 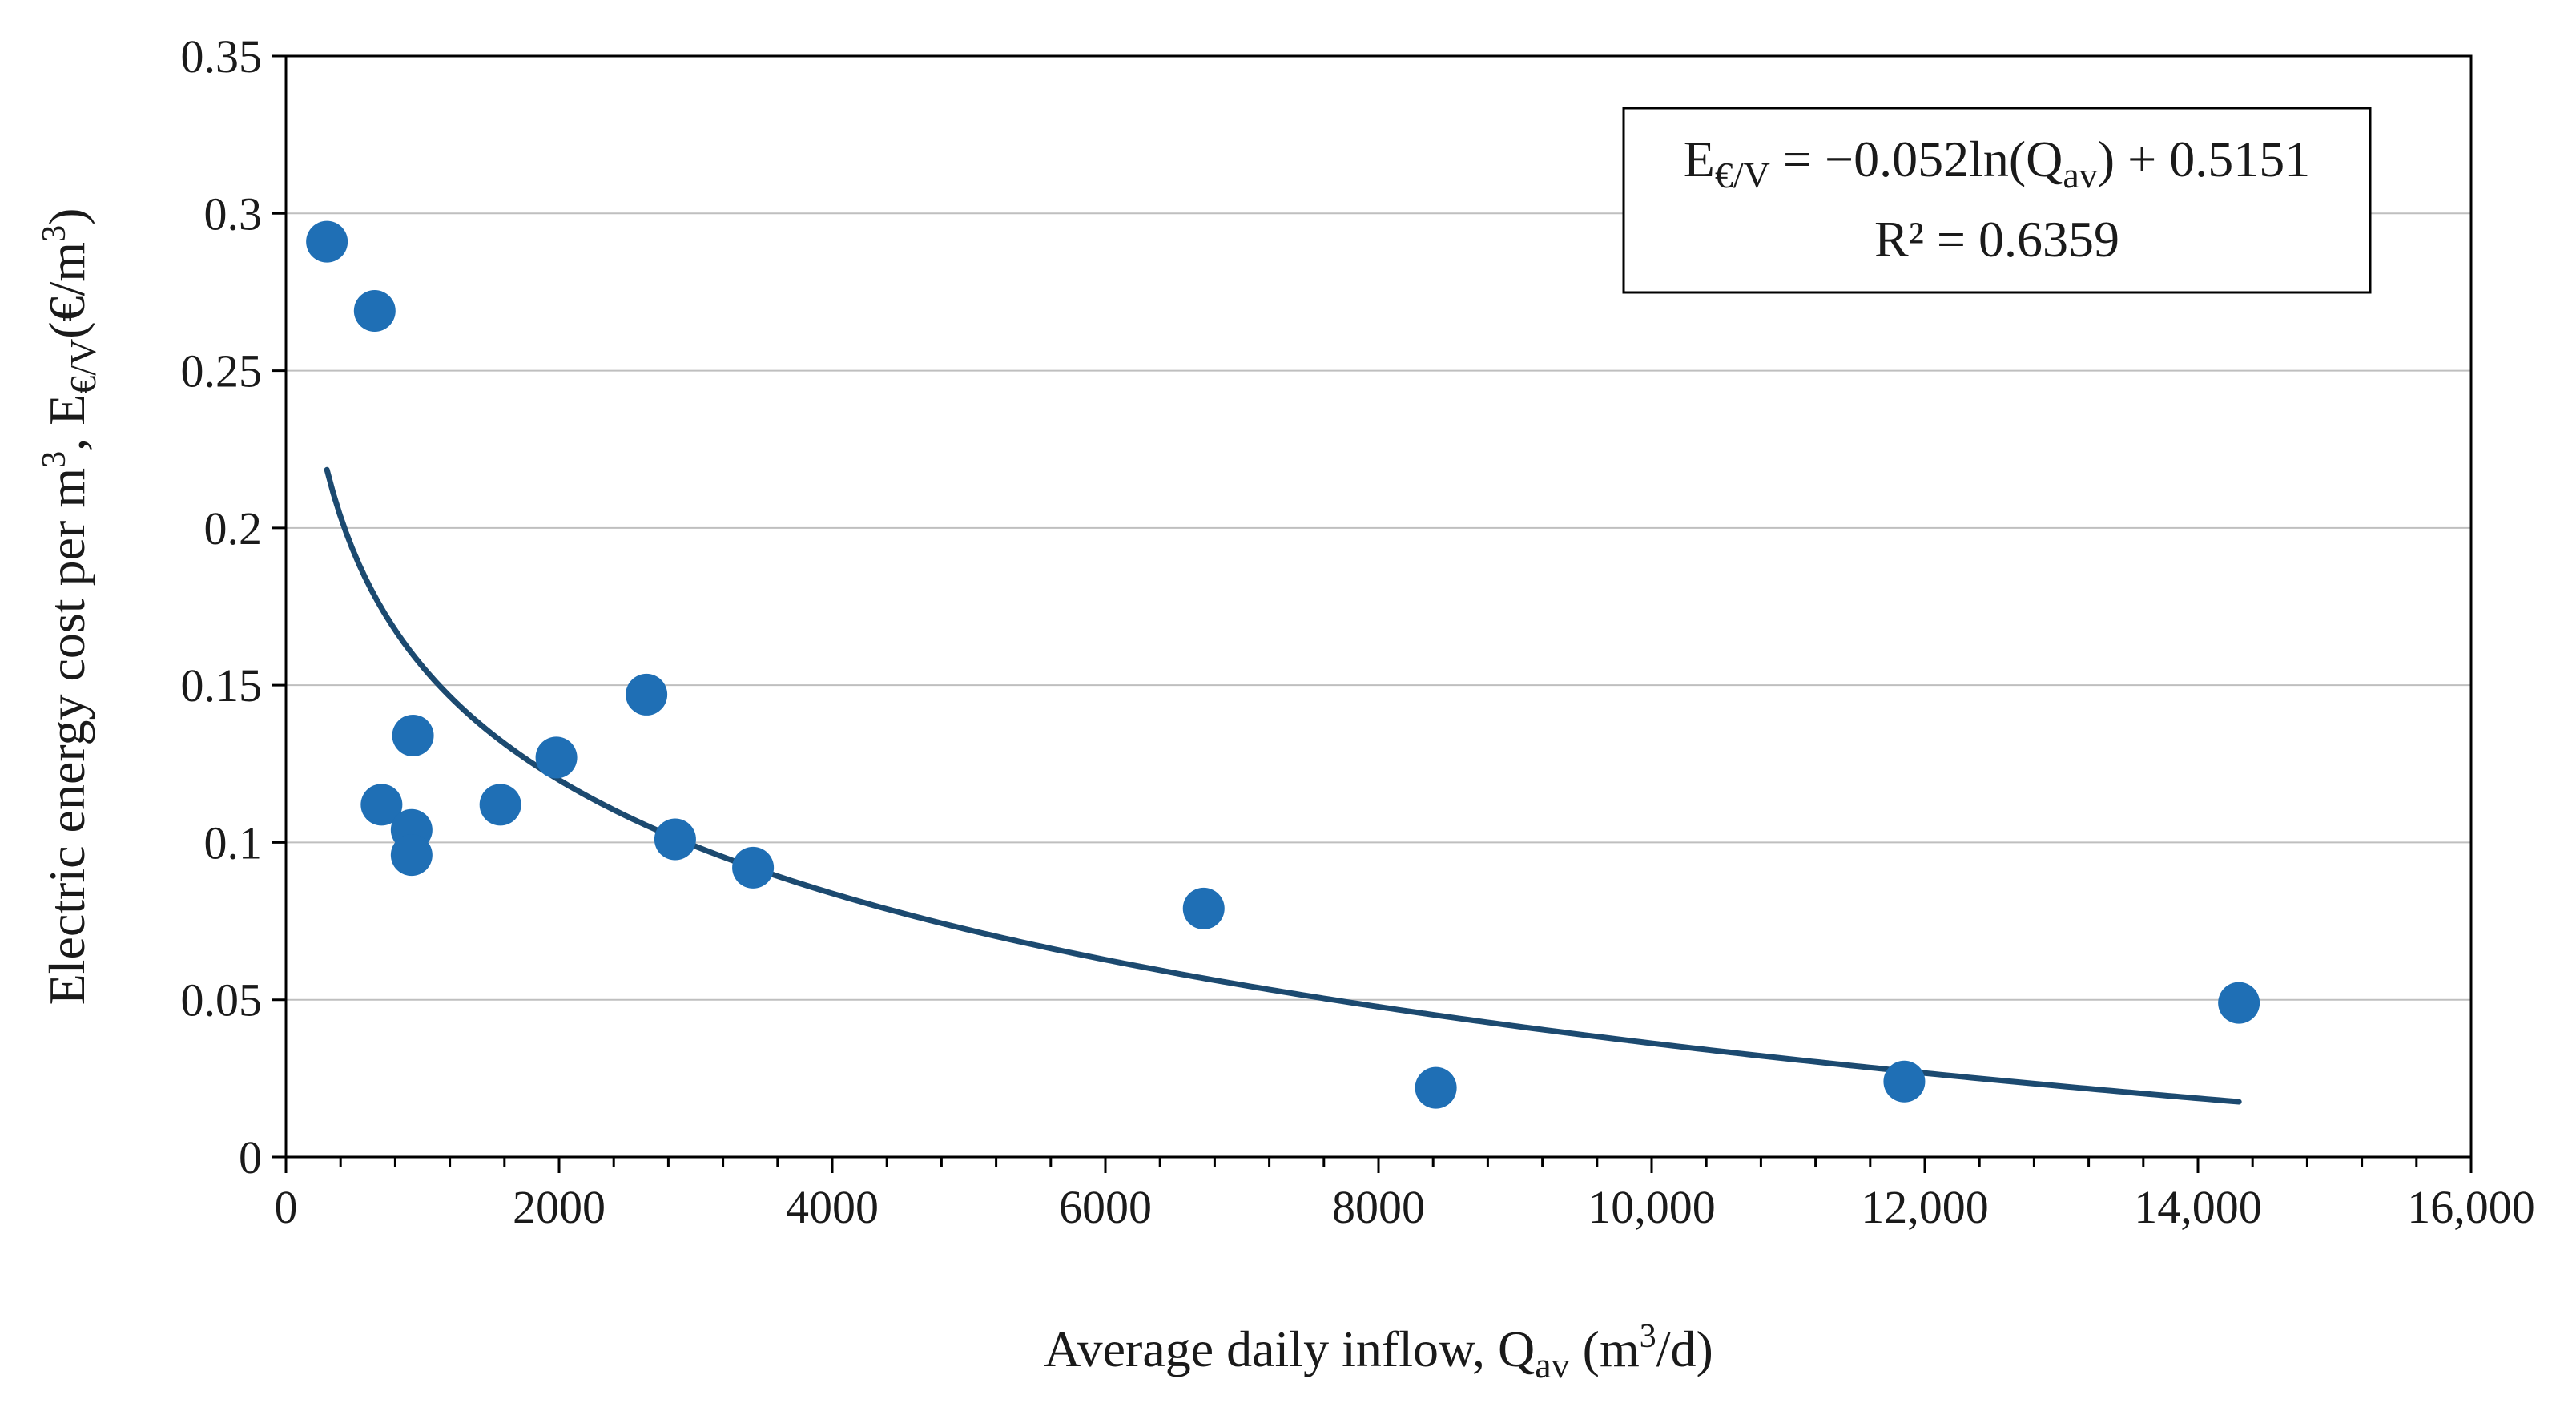 What do you see at coordinates (222, 686) in the screenshot?
I see `y-tick-label: 0.15` at bounding box center [222, 686].